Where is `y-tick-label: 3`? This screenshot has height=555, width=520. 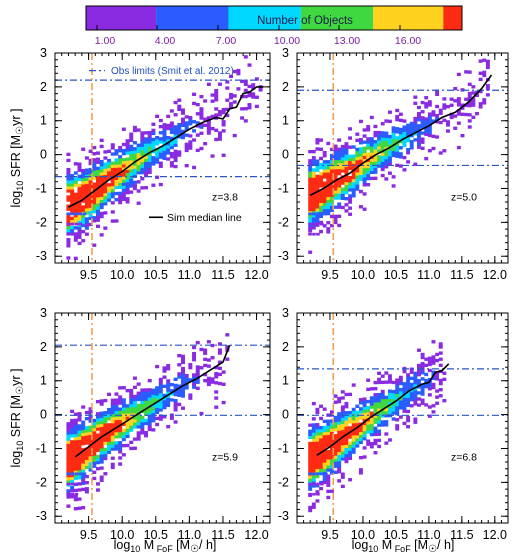
y-tick-label: 3 is located at coordinates (285, 53).